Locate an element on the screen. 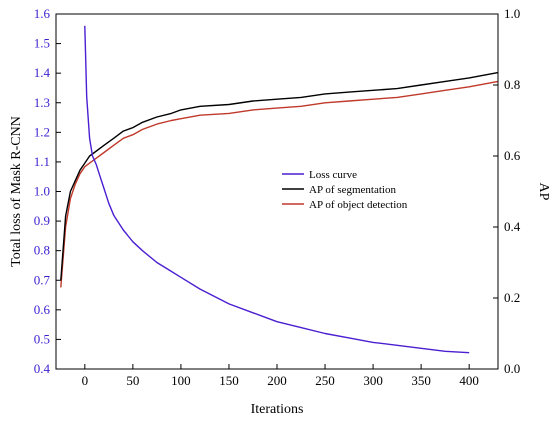 Image resolution: width=550 pixels, height=421 pixels. legend-label-ap-detection: AP of object detection is located at coordinates (358, 205).